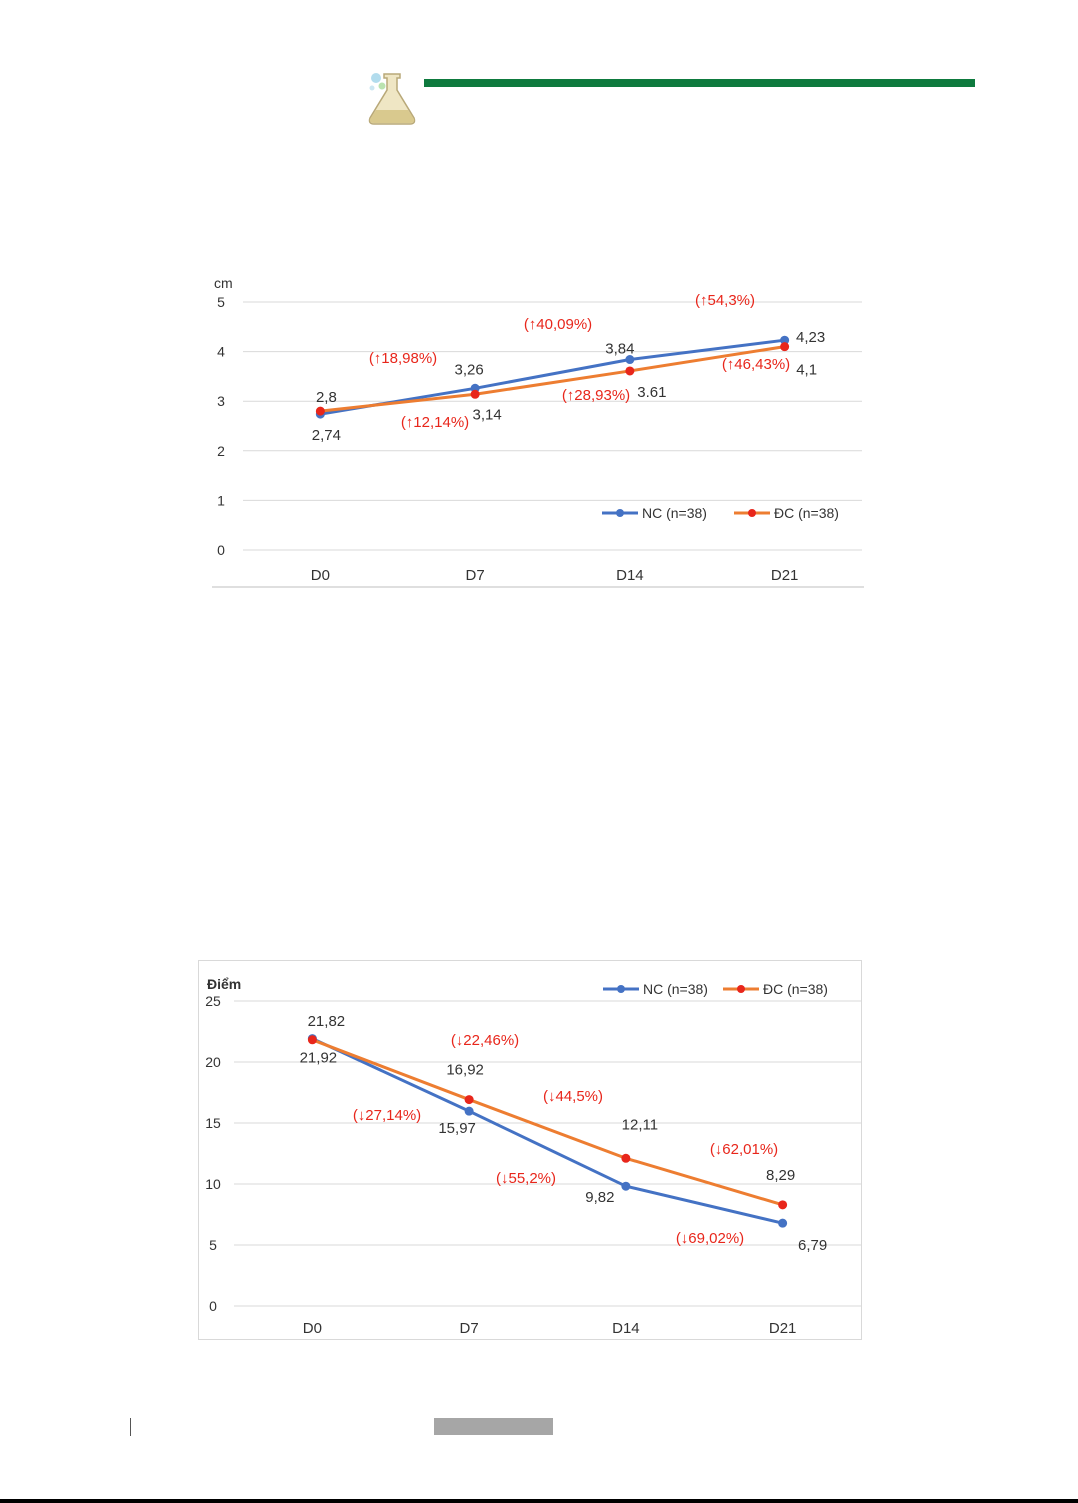  What do you see at coordinates (457, 1128) in the screenshot?
I see `data-label: 15,97` at bounding box center [457, 1128].